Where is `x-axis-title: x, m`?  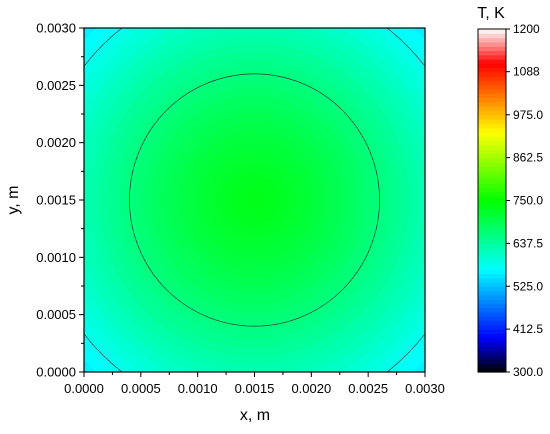 x-axis-title: x, m is located at coordinates (255, 415).